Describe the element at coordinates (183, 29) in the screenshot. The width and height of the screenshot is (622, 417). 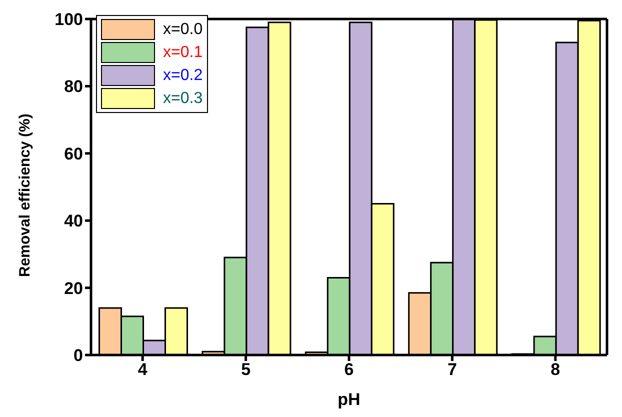
I see `legend-label: x=0.0` at that location.